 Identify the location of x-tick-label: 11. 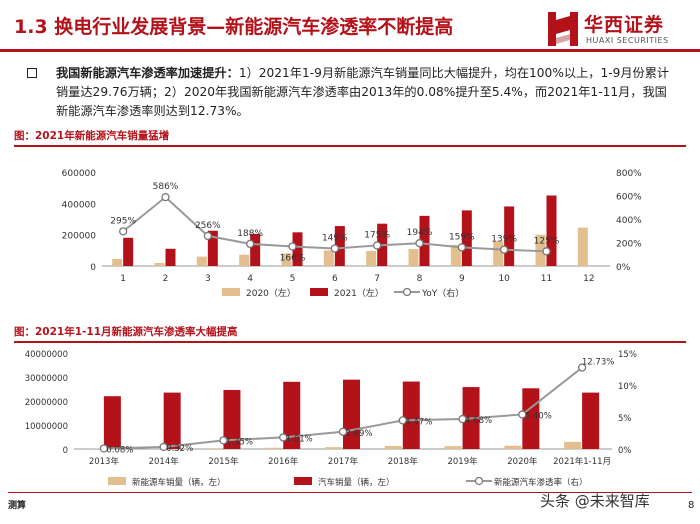
(546, 279).